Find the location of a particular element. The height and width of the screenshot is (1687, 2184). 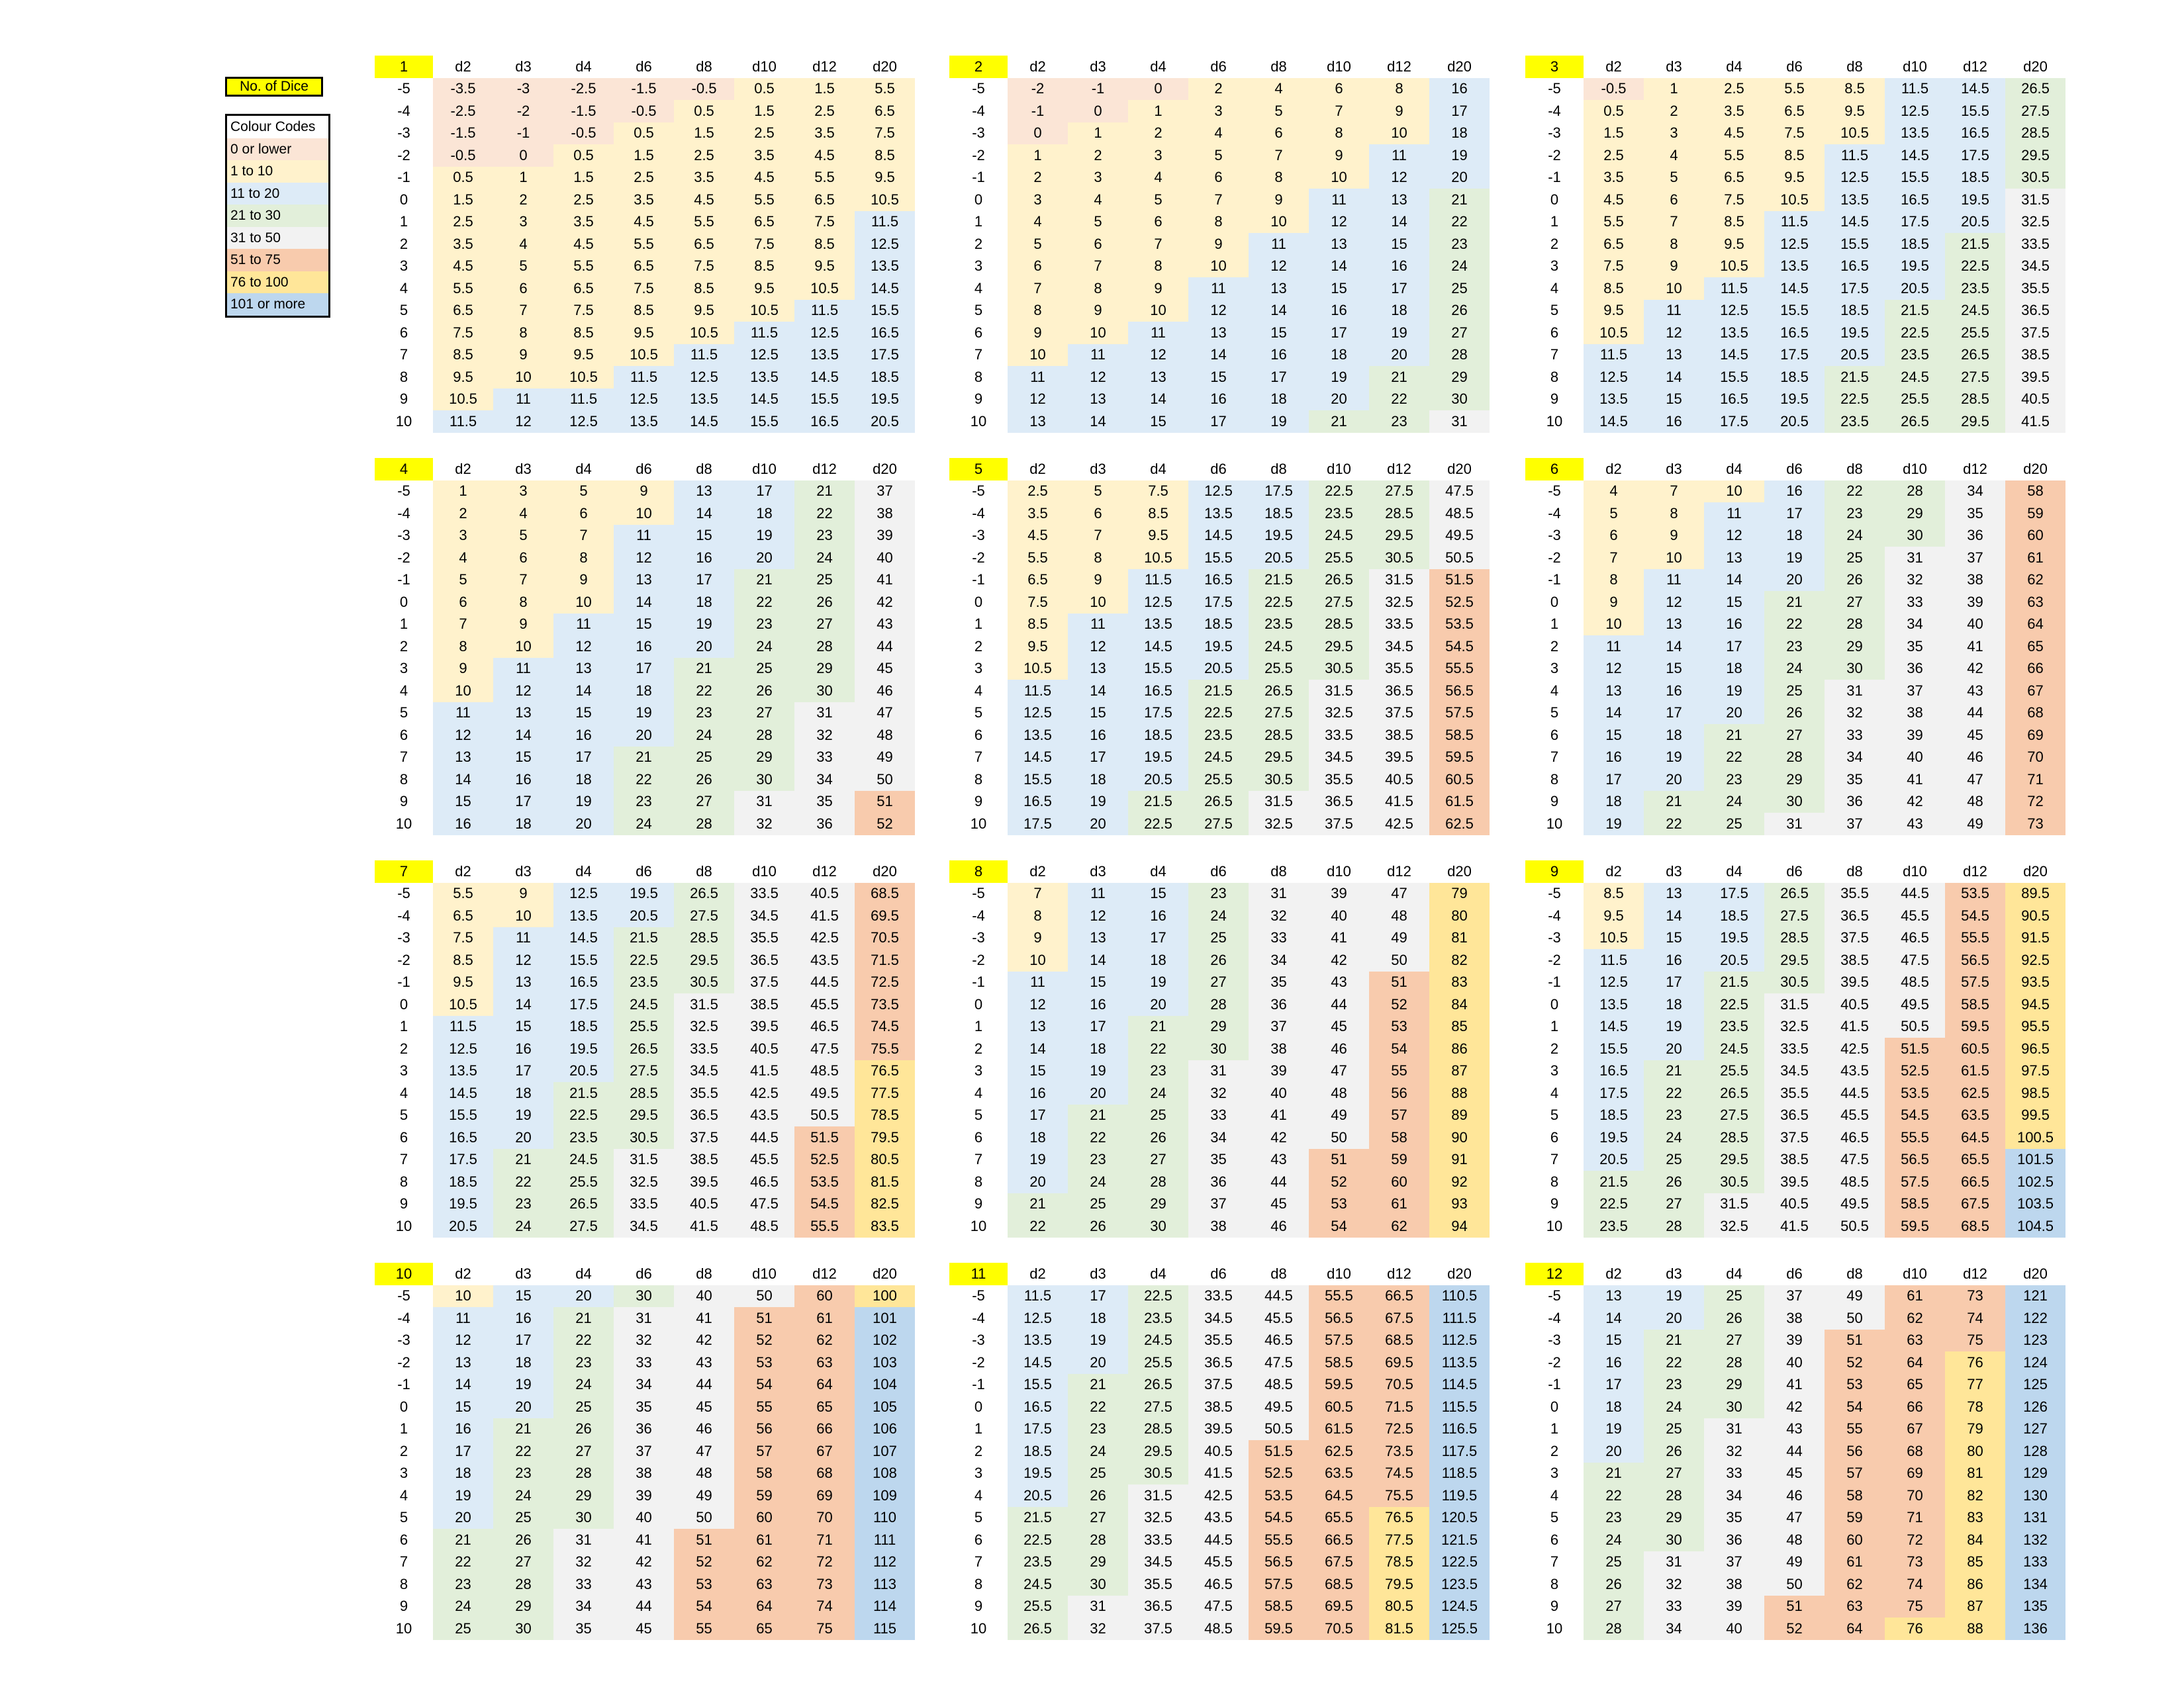

average-value-cell: 18.5 is located at coordinates (1975, 177).